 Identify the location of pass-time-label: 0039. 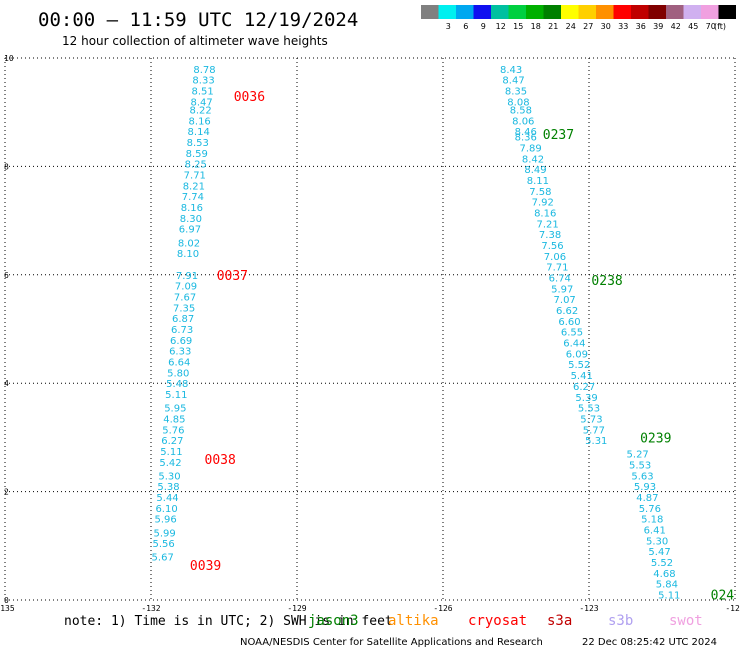
(205, 566).